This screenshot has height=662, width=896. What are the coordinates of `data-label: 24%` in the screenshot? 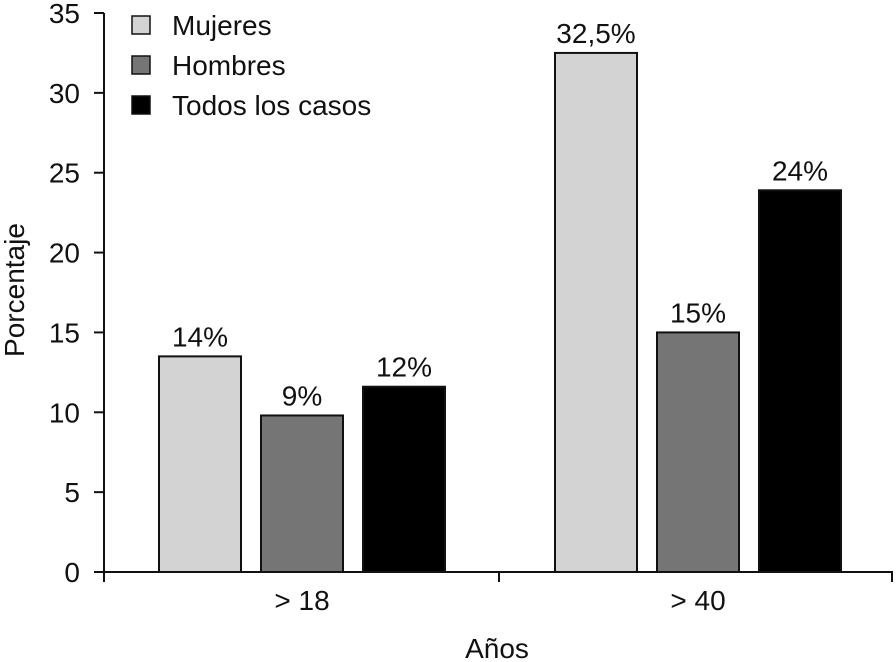 It's located at (800, 170).